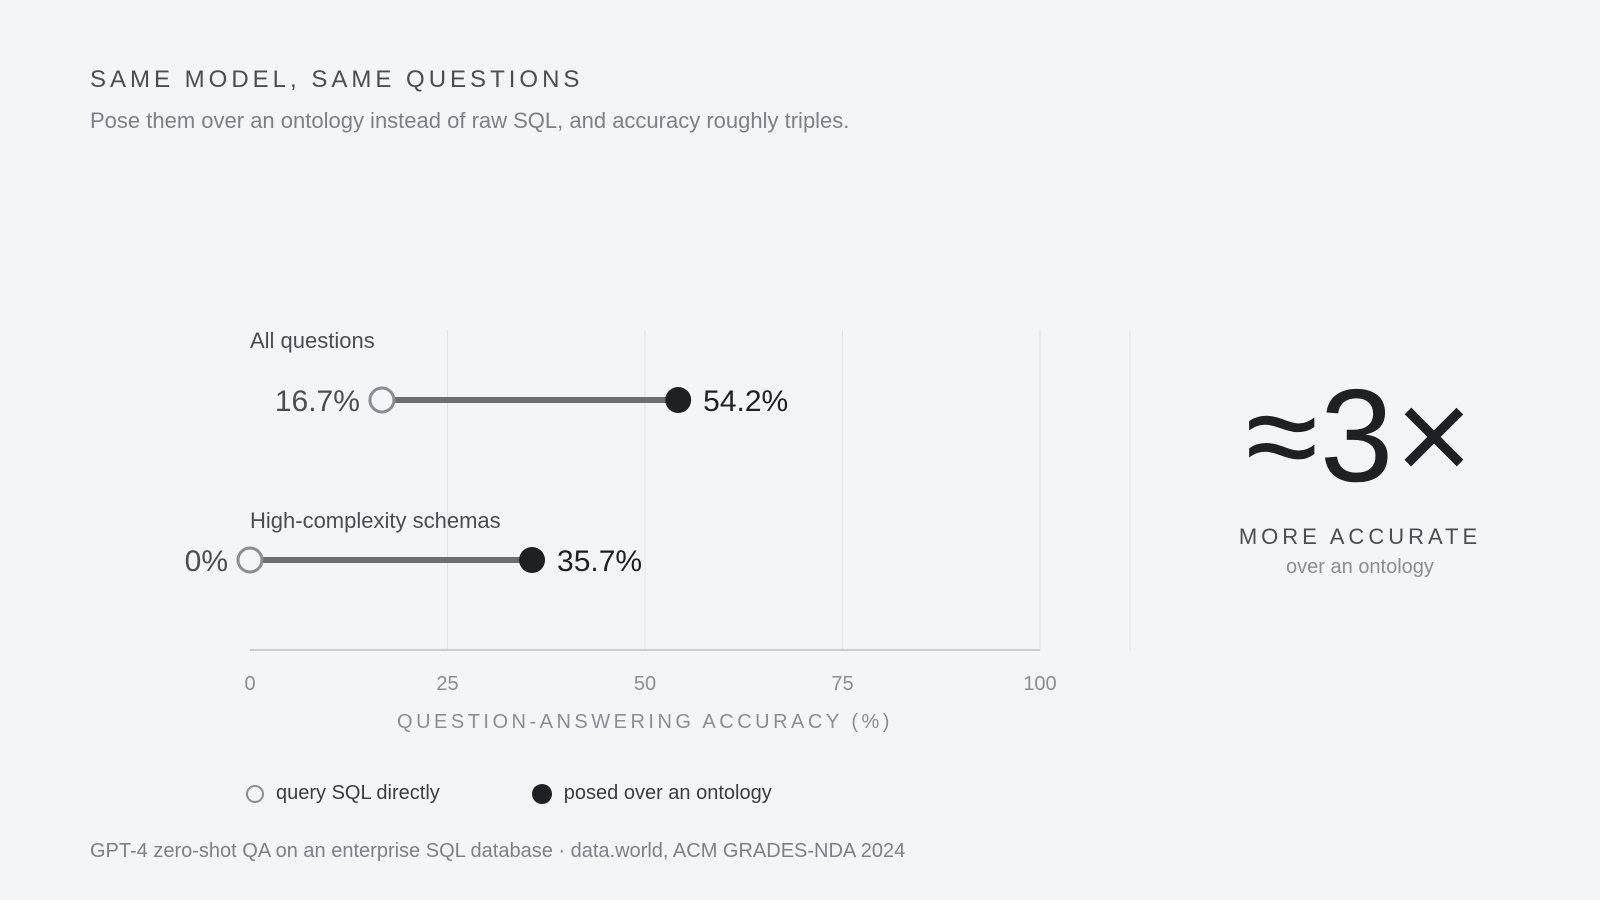 This screenshot has width=1600, height=900. Describe the element at coordinates (645, 684) in the screenshot. I see `x-tick-label: 50` at that location.